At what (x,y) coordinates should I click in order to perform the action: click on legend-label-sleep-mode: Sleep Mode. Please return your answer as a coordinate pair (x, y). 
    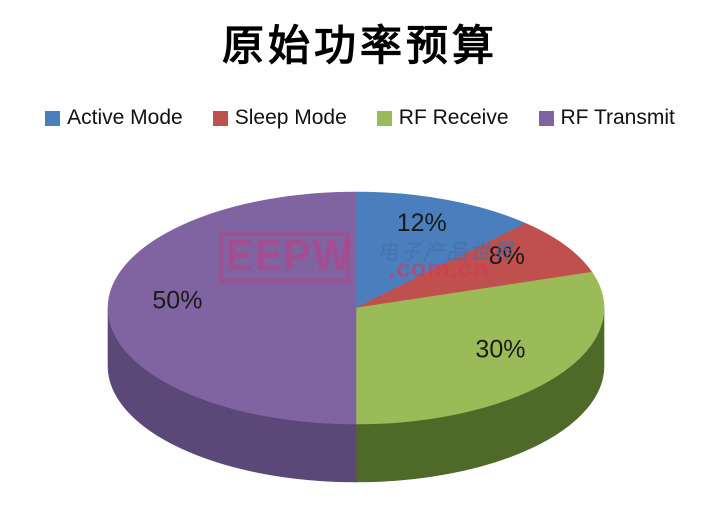
    Looking at the image, I should click on (290, 117).